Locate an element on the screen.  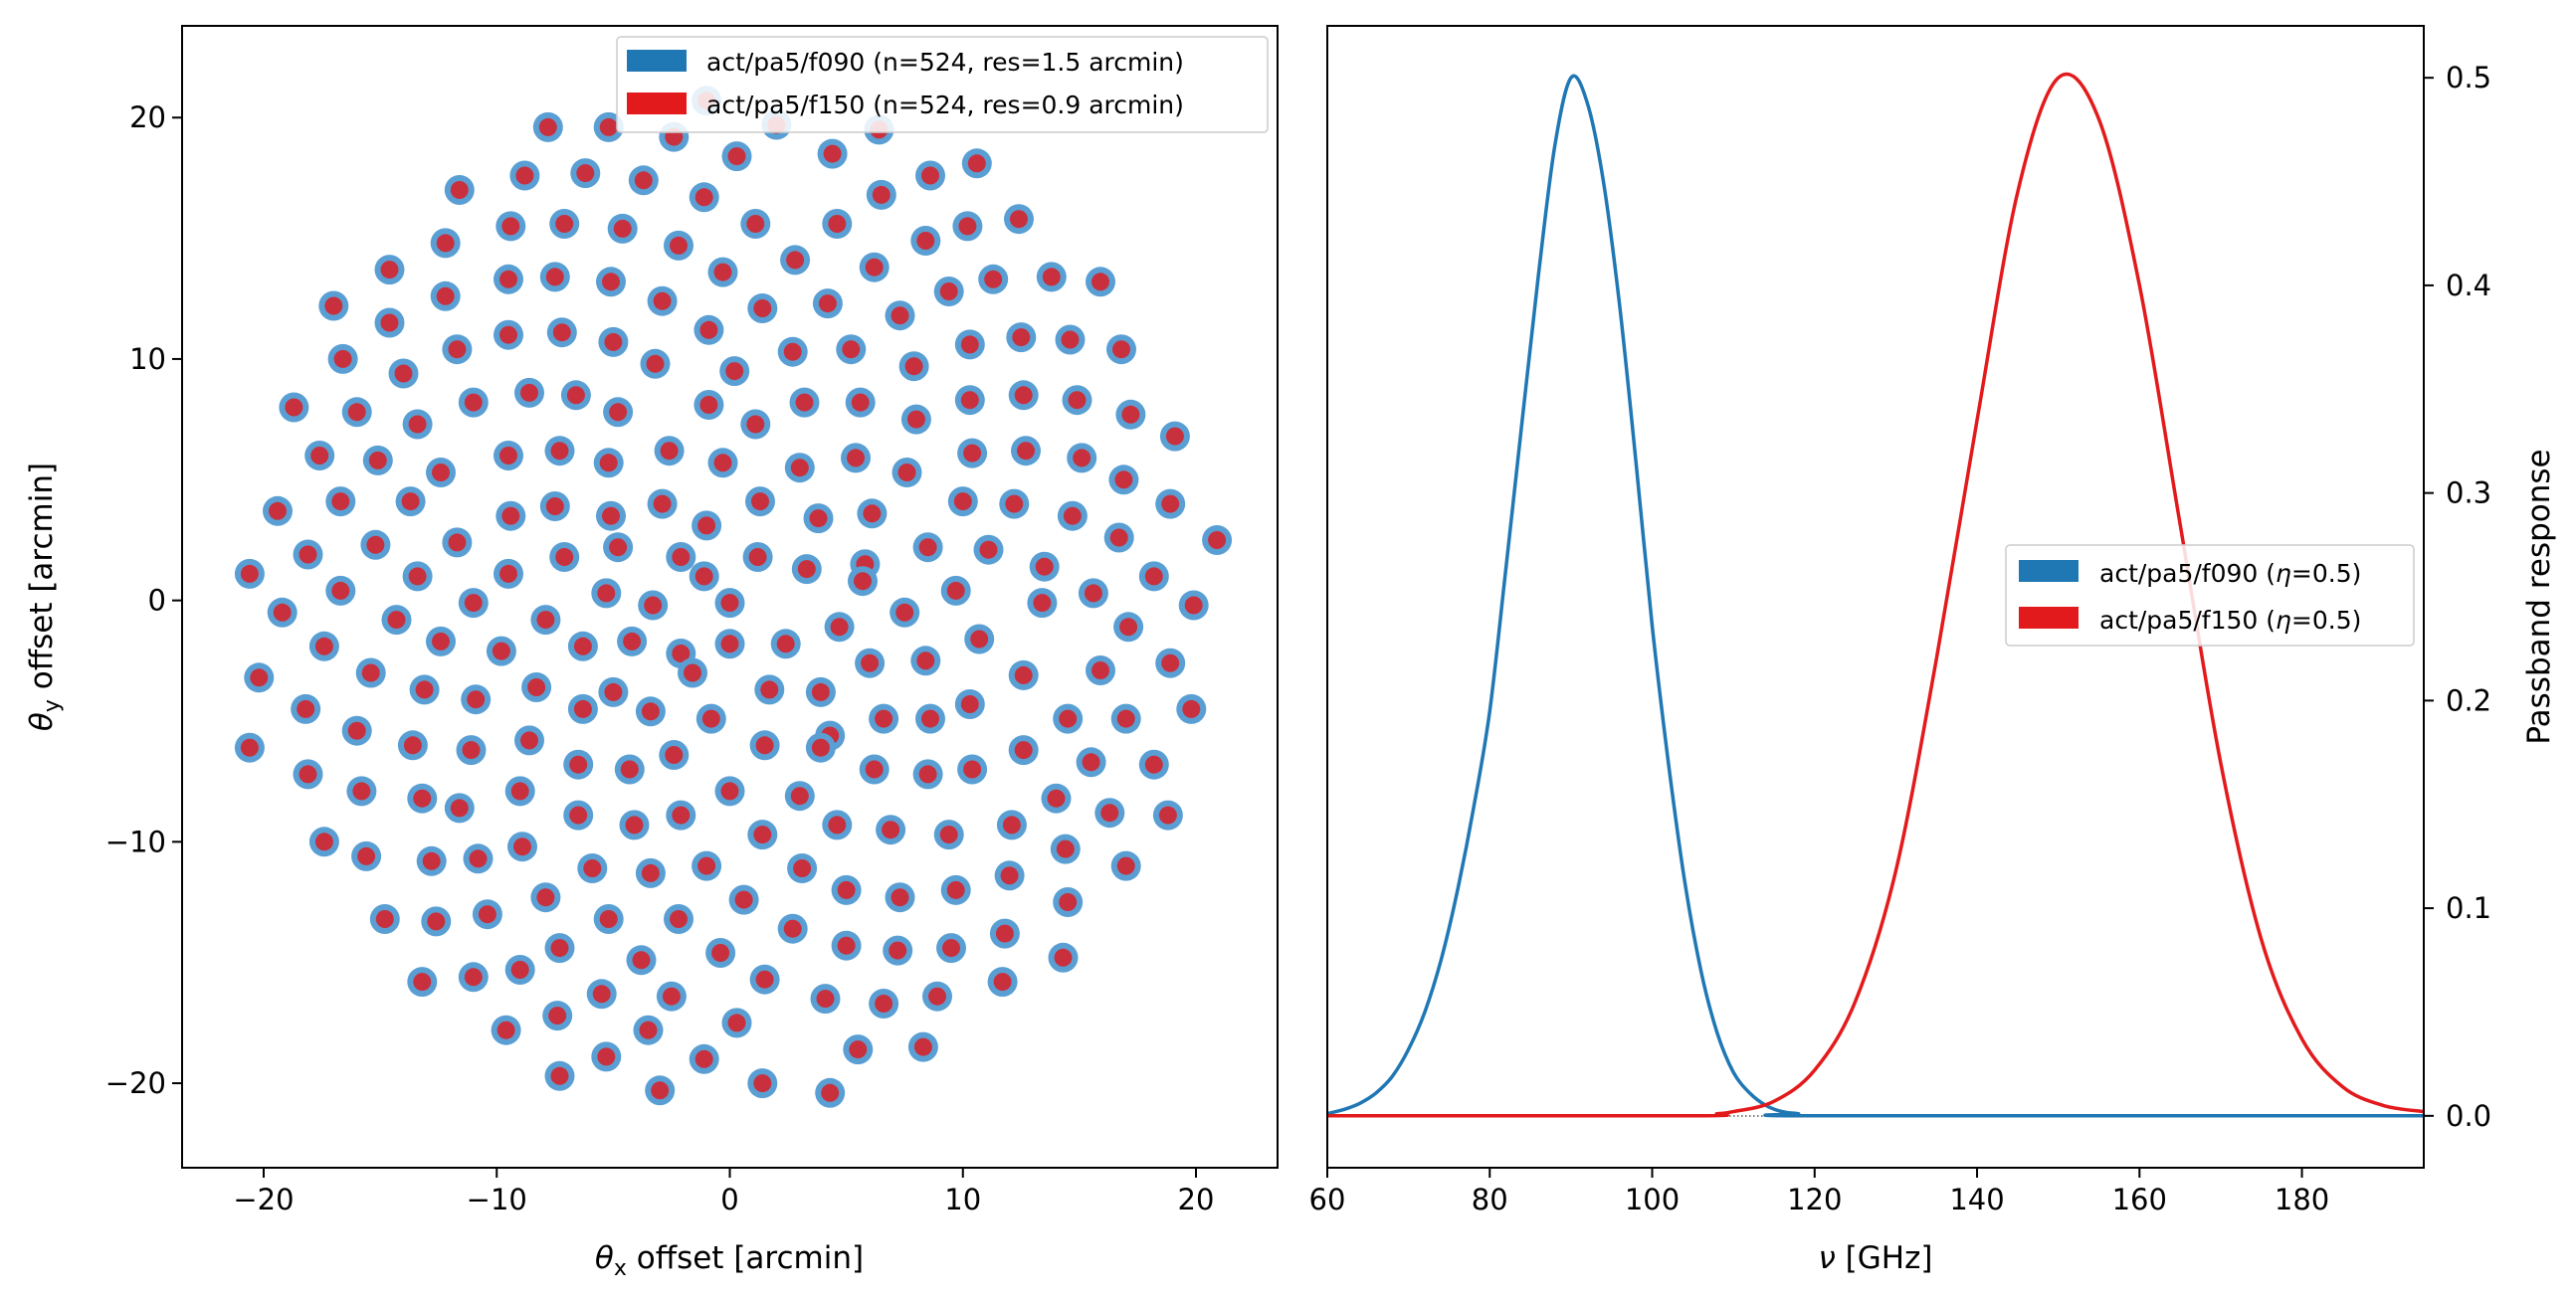
x-tick-label: 140 is located at coordinates (1976, 1199).